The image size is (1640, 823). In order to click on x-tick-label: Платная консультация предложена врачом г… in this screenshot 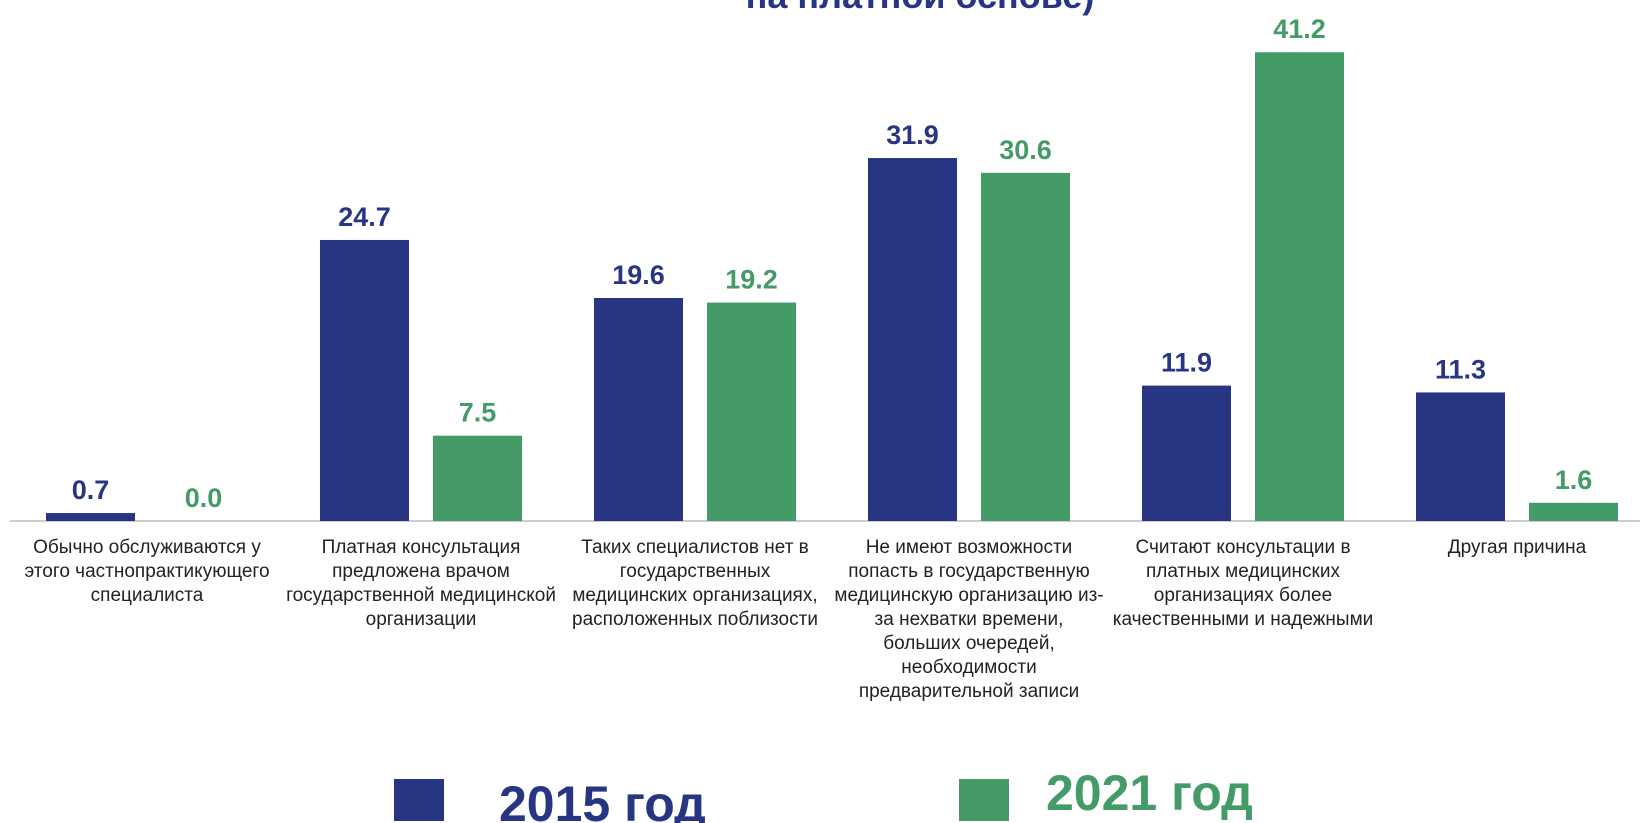, I will do `click(421, 583)`.